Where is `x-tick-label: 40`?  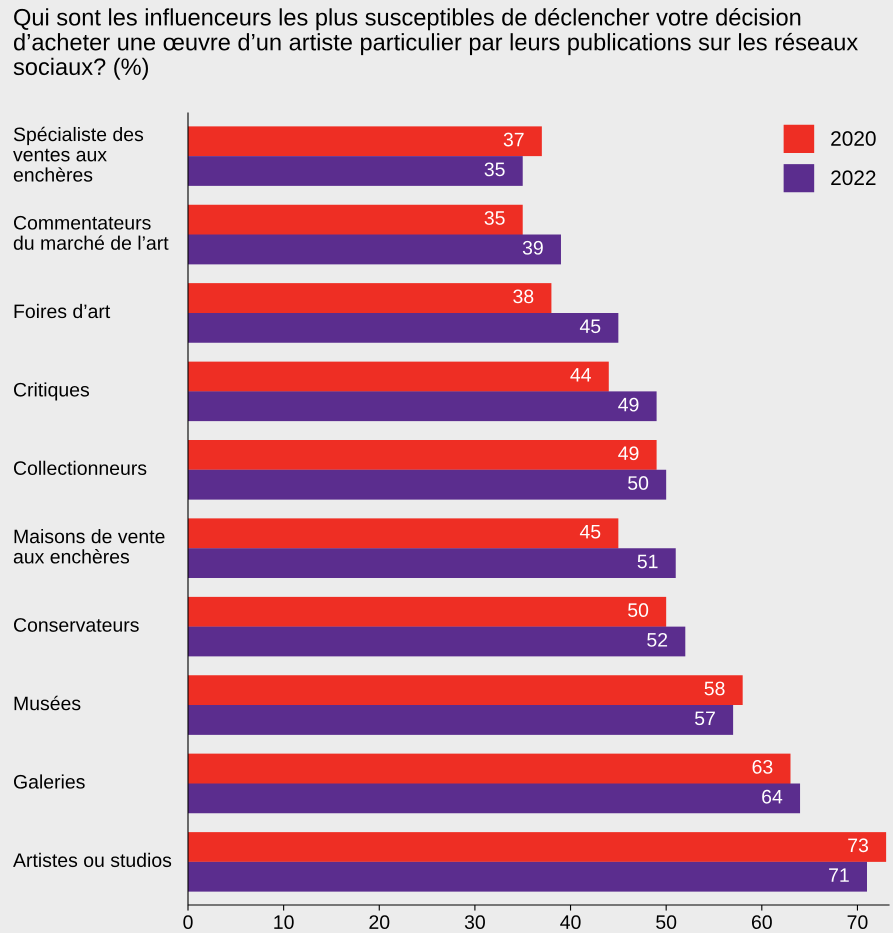
x-tick-label: 40 is located at coordinates (570, 922).